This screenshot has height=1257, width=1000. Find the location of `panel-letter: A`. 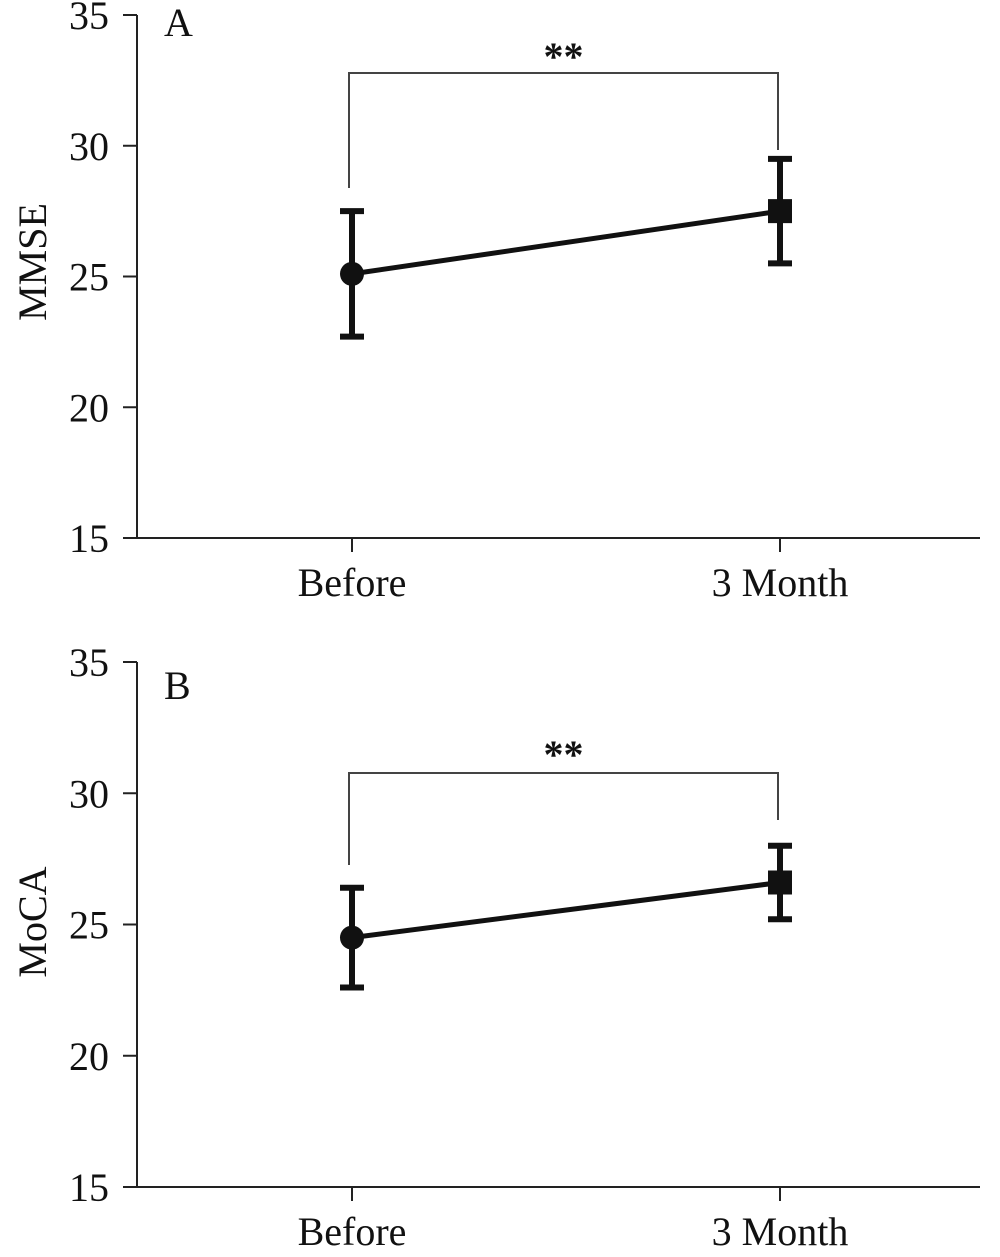

panel-letter: A is located at coordinates (178, 22).